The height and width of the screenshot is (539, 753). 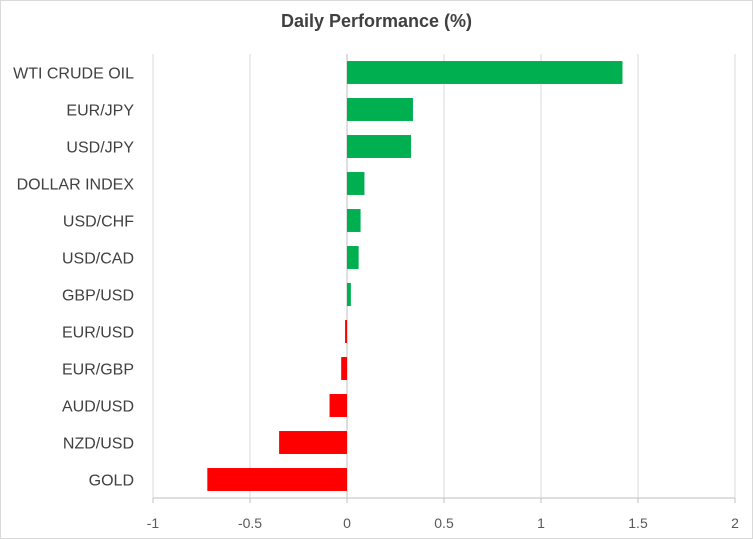 What do you see at coordinates (638, 523) in the screenshot?
I see `x-tick-label: 1.5` at bounding box center [638, 523].